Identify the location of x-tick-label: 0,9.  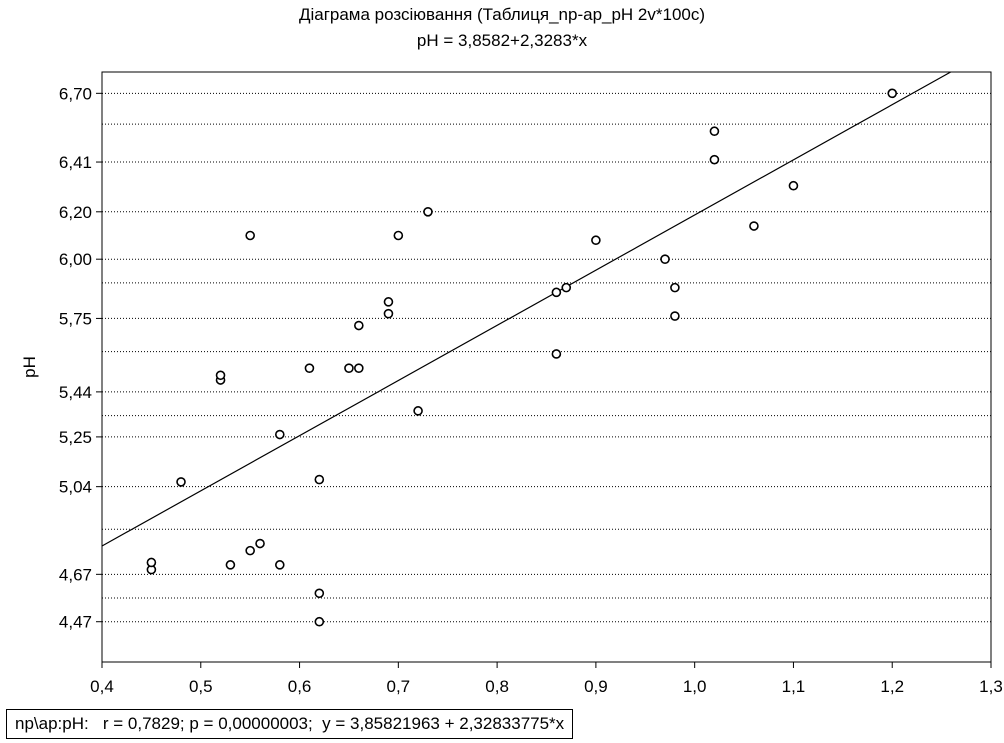
(596, 686).